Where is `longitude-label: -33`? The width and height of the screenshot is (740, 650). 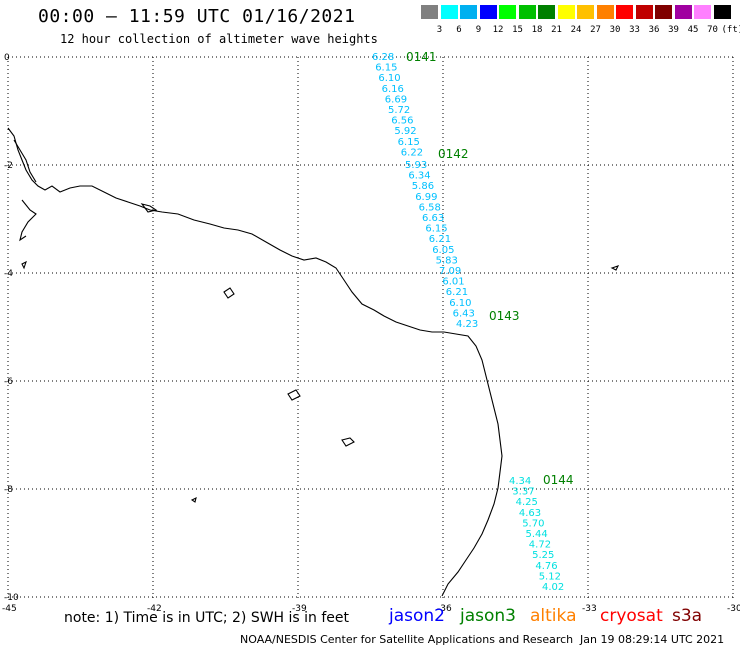
longitude-label: -33 is located at coordinates (589, 609).